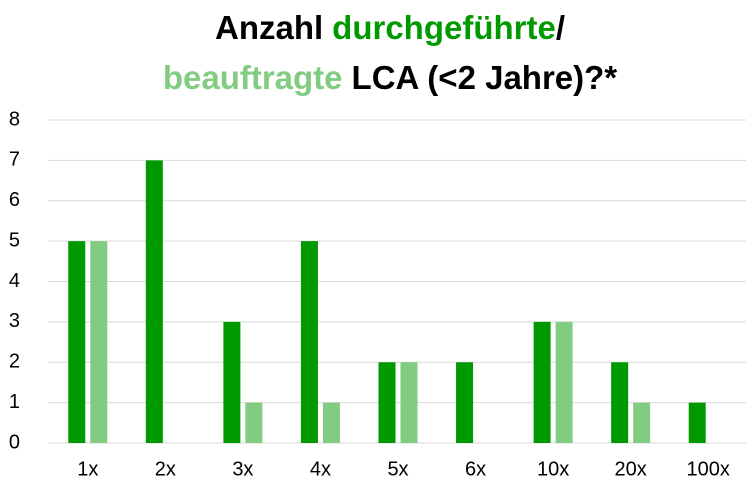 The height and width of the screenshot is (488, 746). What do you see at coordinates (553, 469) in the screenshot?
I see `x-tick-label: 10x` at bounding box center [553, 469].